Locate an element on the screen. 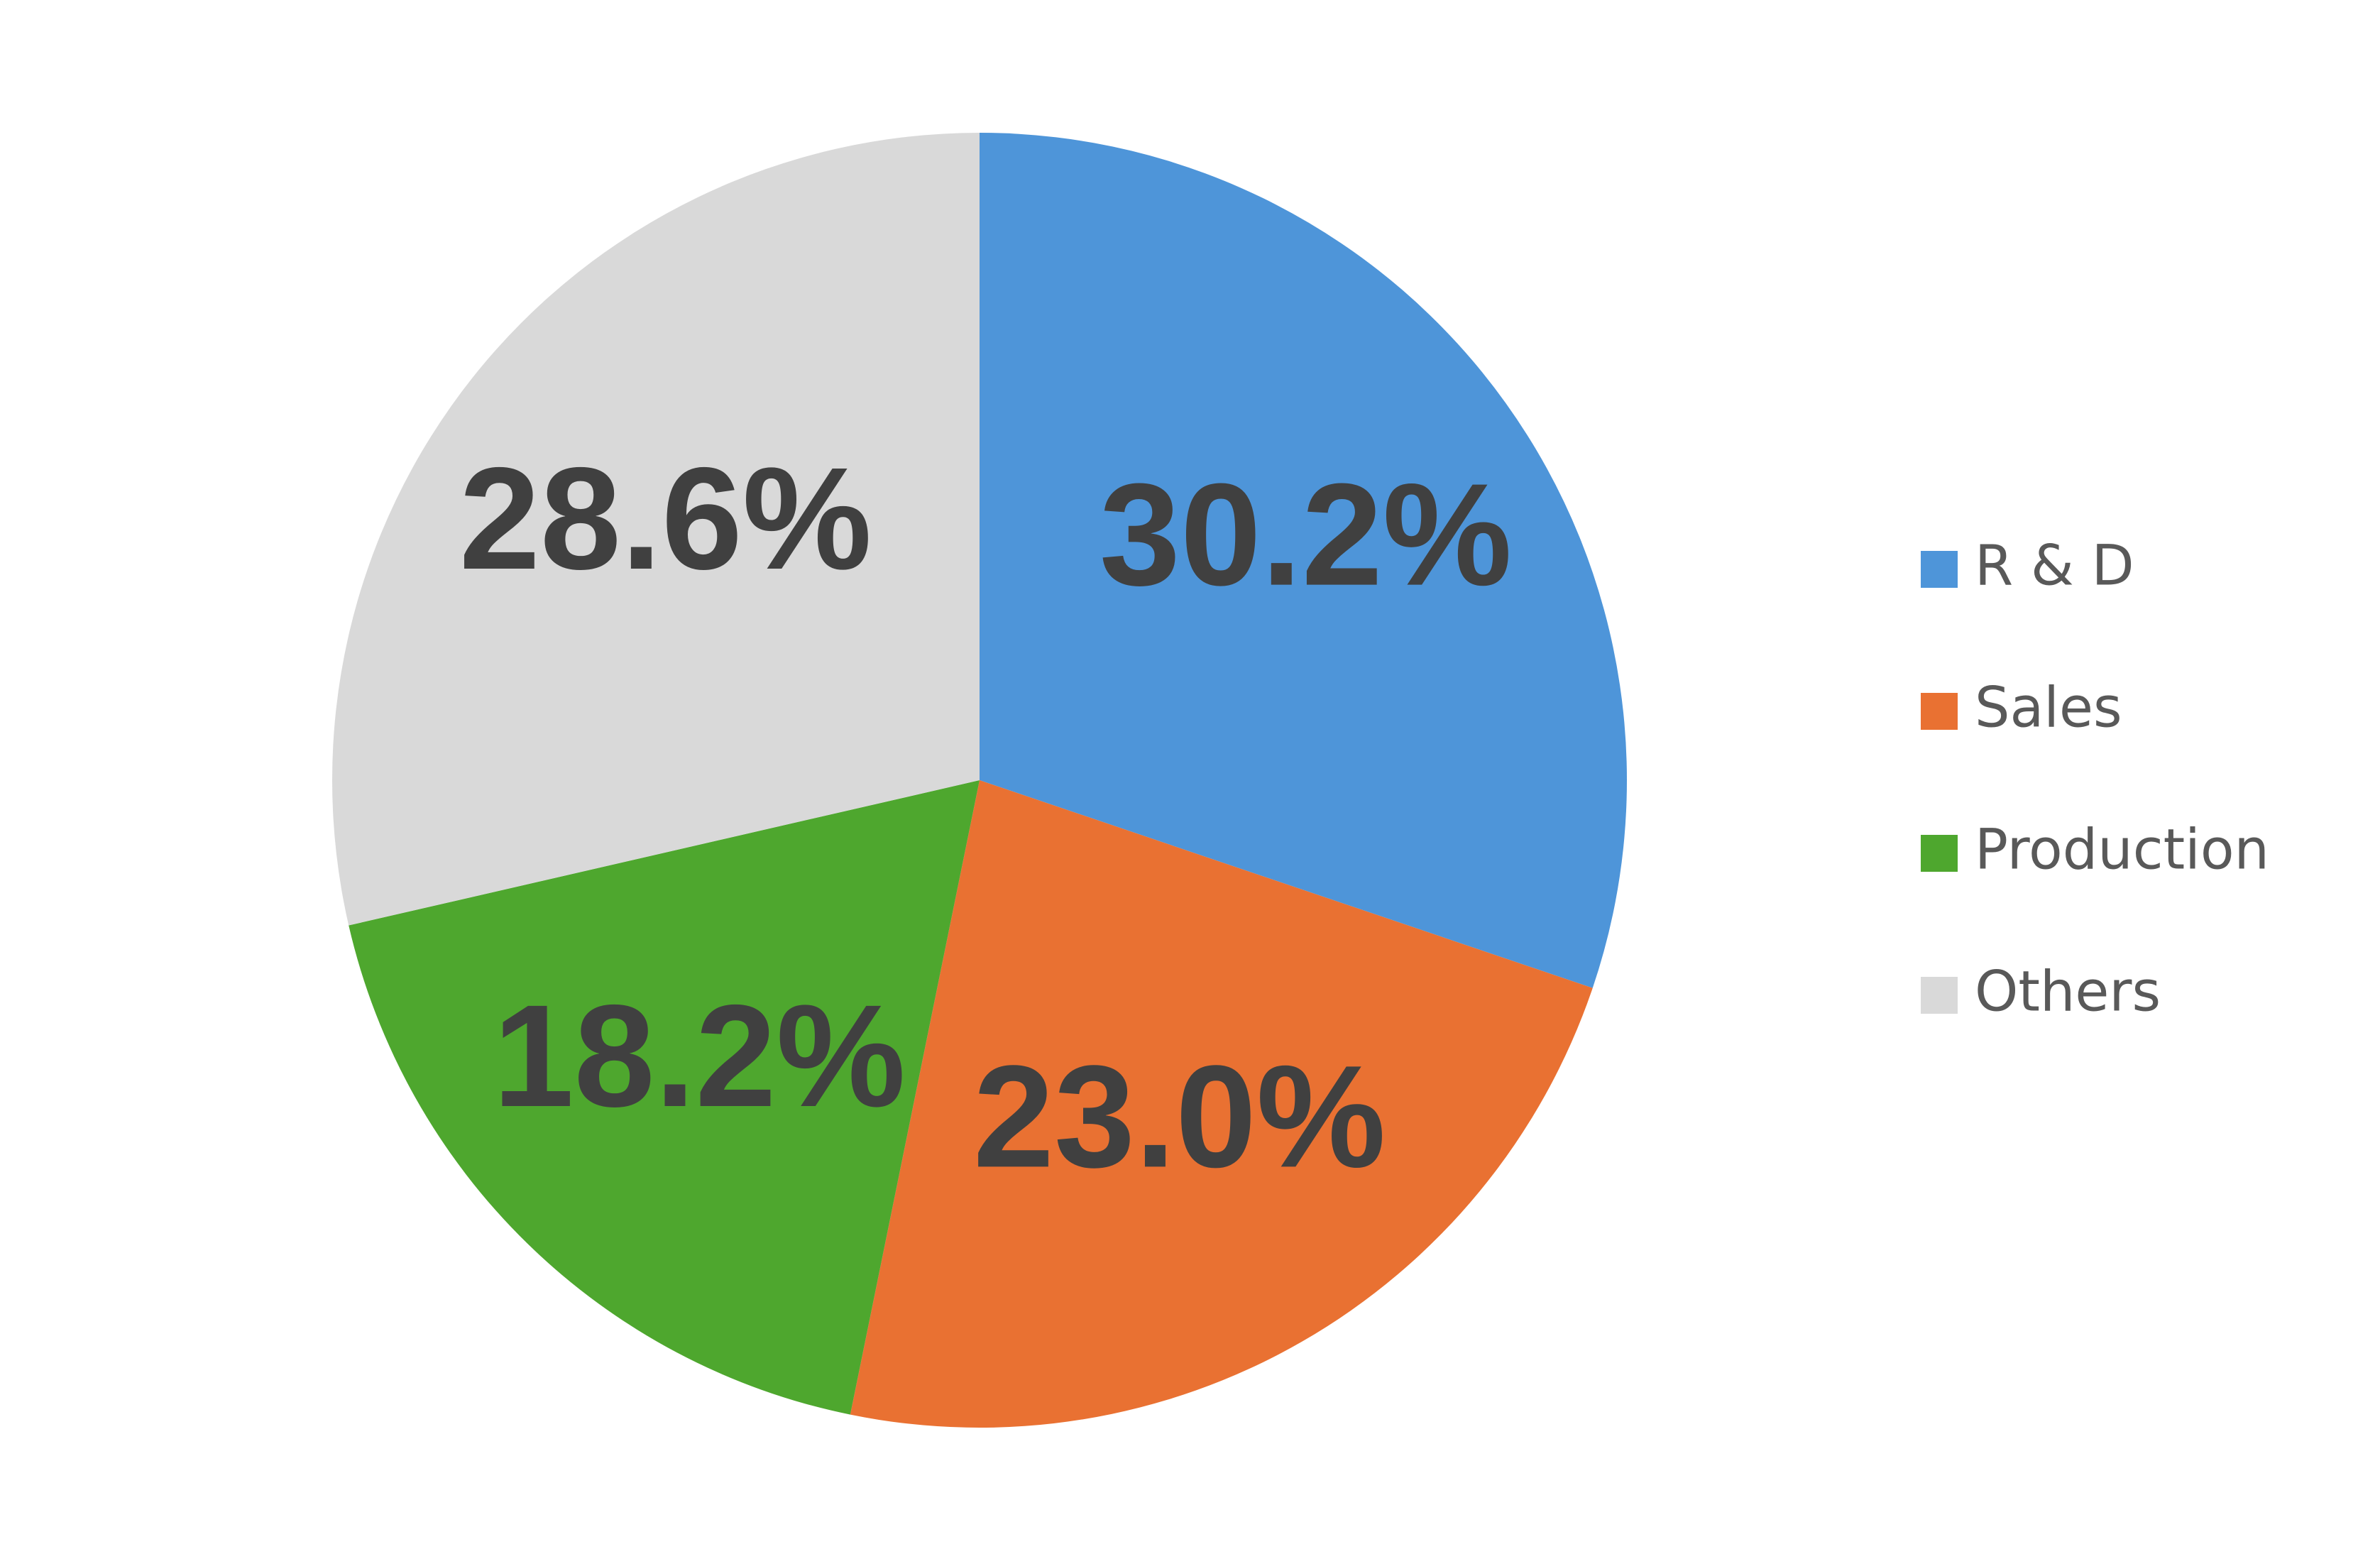  legend-label: R & D is located at coordinates (2055, 566).